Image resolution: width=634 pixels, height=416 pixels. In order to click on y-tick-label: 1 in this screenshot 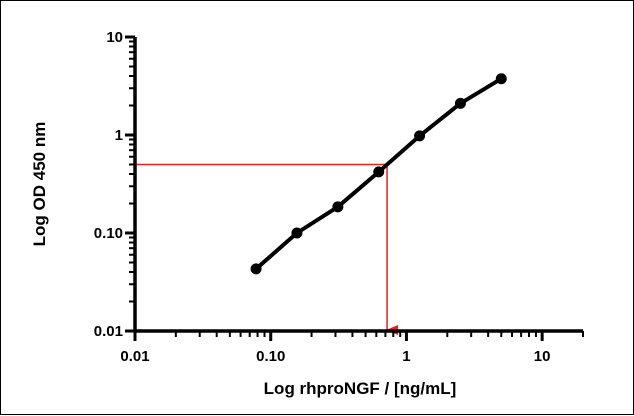, I will do `click(119, 135)`.